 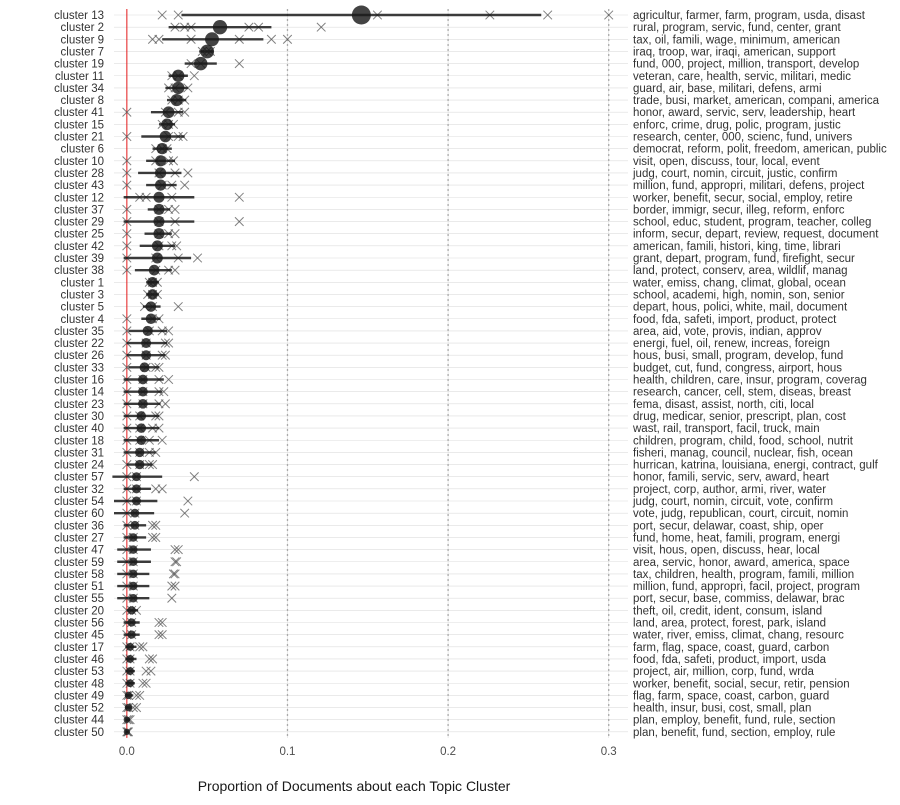 I want to click on topic-label: fema, disast, assist, north, citi, local, so click(x=723, y=405).